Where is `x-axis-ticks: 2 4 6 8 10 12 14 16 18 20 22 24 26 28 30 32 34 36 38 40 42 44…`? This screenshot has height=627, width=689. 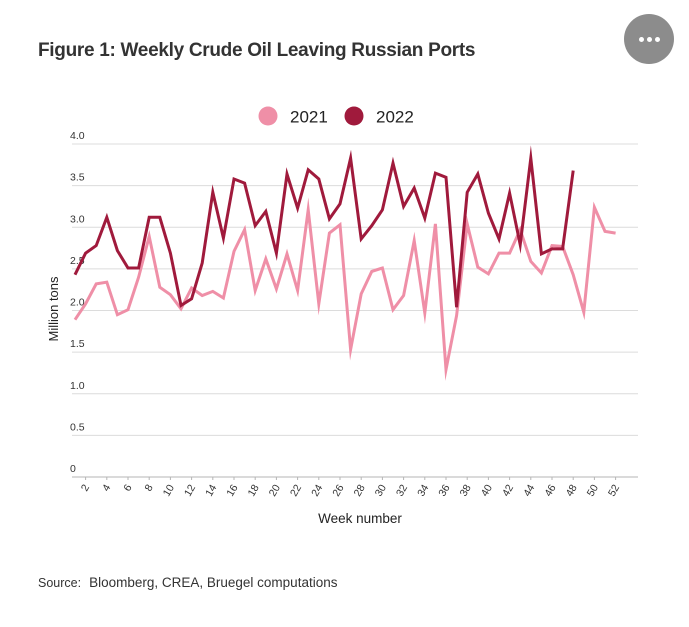
x-axis-ticks: 2 4 6 8 10 12 14 16 18 20 22 24 26 28 30 32 34 36 38 40 42 44… is located at coordinates (350, 488).